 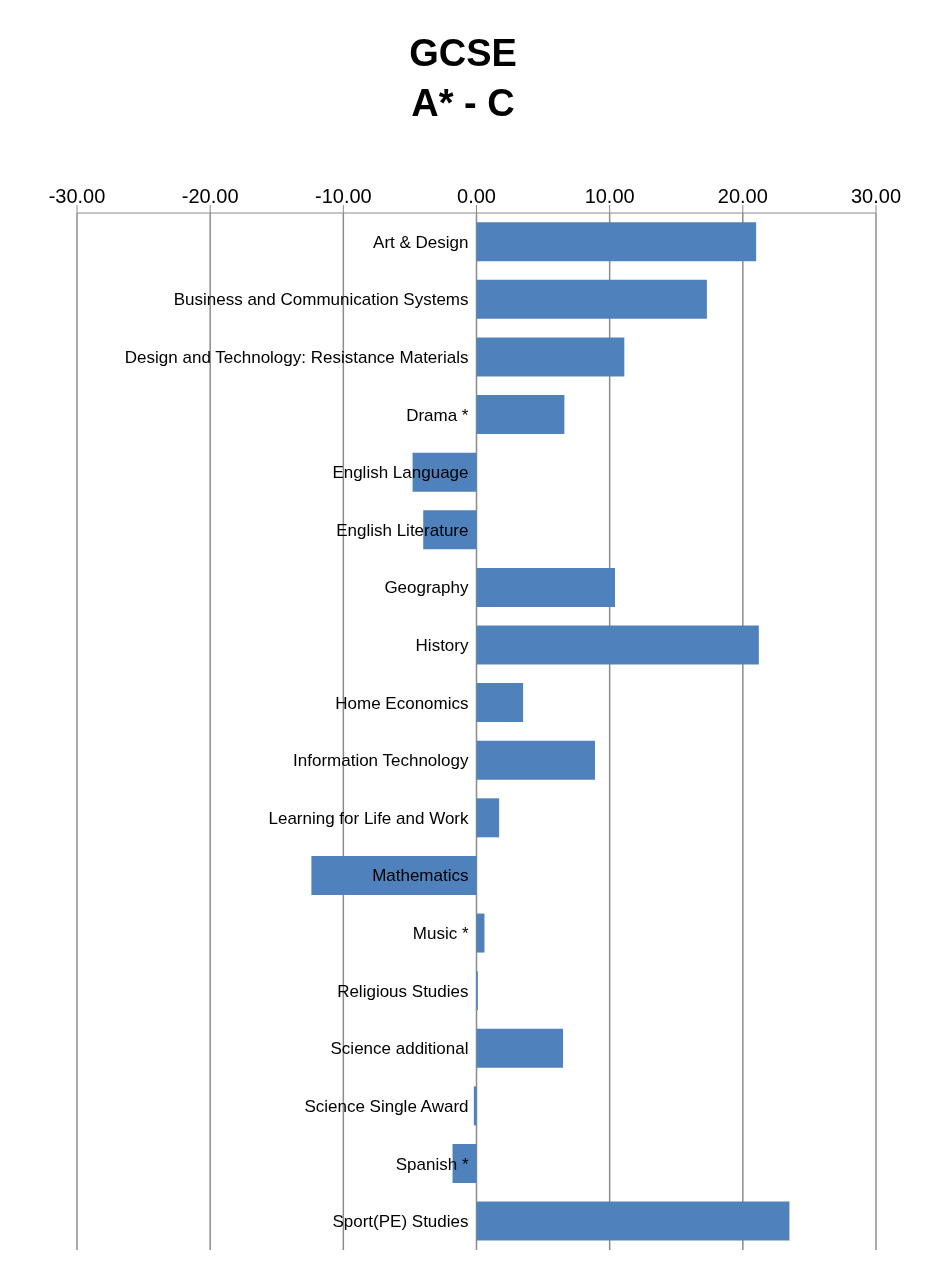 I want to click on x-tick-label: -10.00, so click(x=343, y=196).